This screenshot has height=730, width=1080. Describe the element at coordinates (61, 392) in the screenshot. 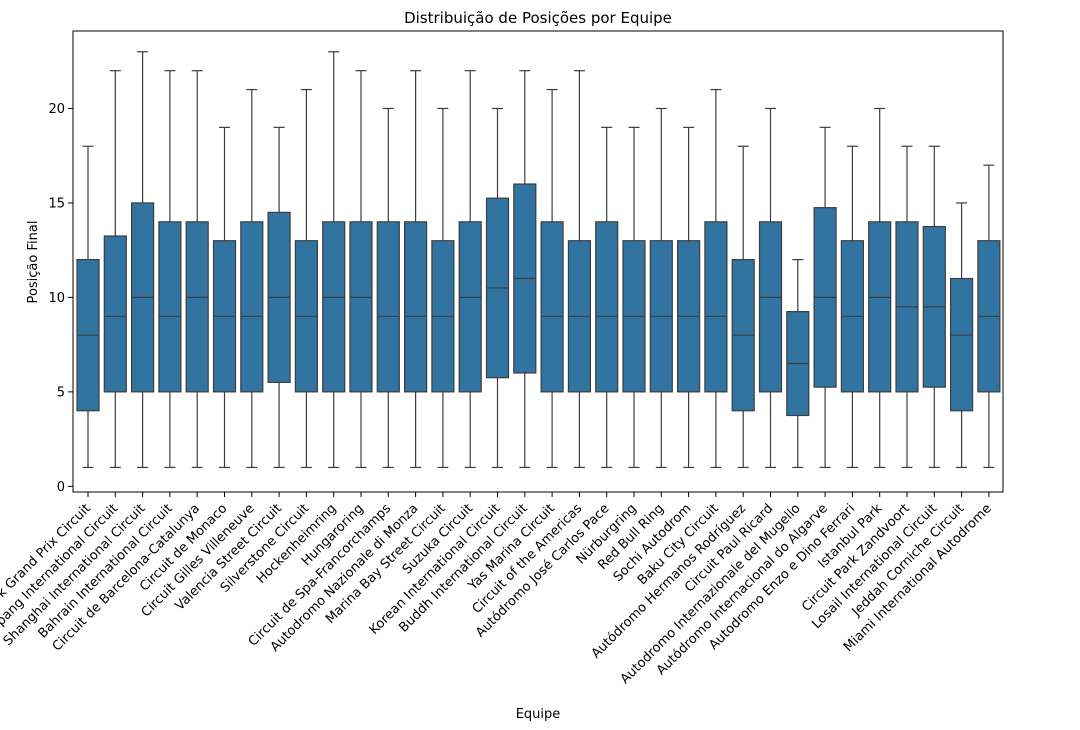

I see `y-tick-label: 5` at that location.